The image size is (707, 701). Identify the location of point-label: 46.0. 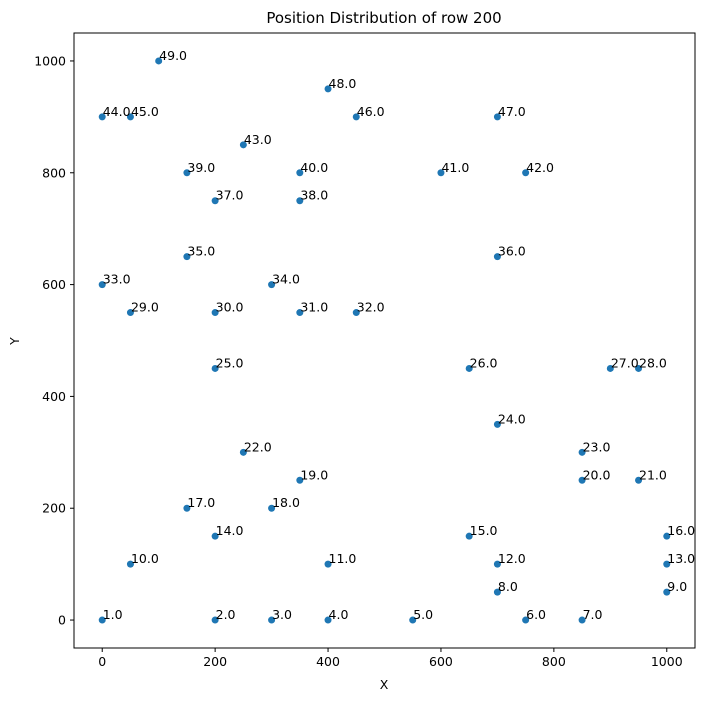
(371, 111).